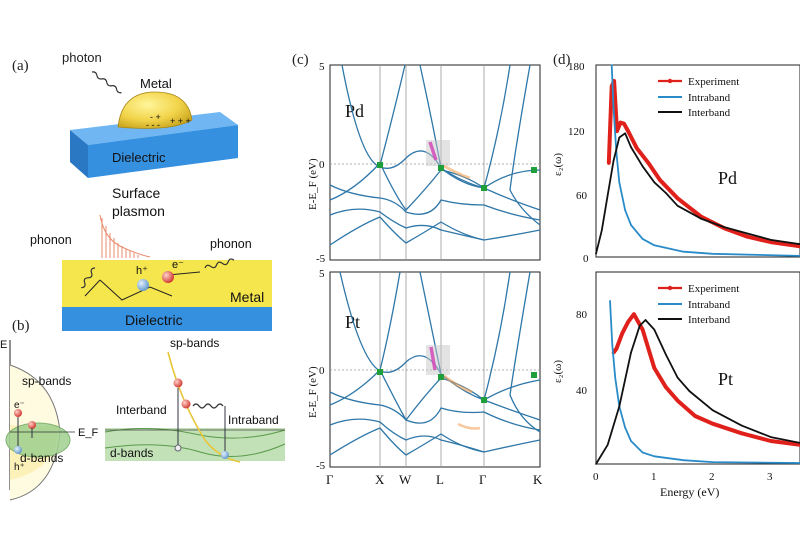  What do you see at coordinates (689, 492) in the screenshot?
I see `eps-xlabel: Energy (eV)` at bounding box center [689, 492].